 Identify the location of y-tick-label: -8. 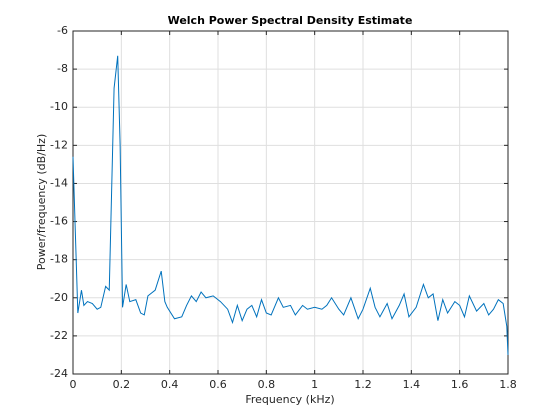
(62, 68).